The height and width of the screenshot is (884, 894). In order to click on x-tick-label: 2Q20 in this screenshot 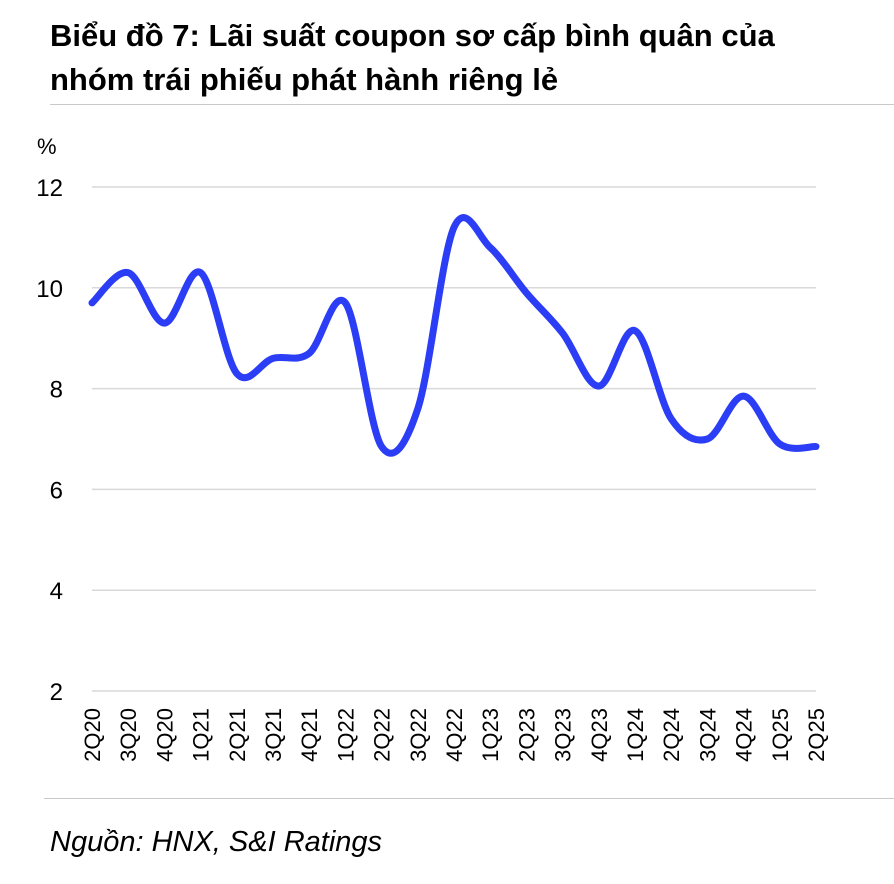, I will do `click(92, 735)`.